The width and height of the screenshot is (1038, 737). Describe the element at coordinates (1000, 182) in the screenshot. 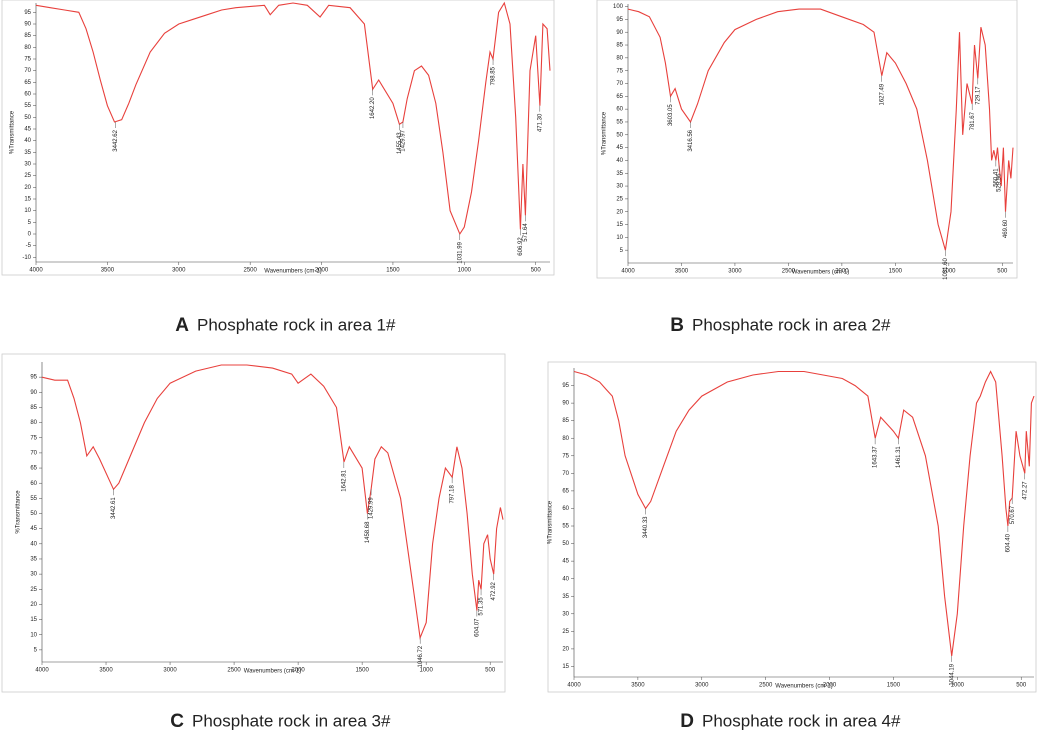

I see `peak-label: 529.96` at that location.